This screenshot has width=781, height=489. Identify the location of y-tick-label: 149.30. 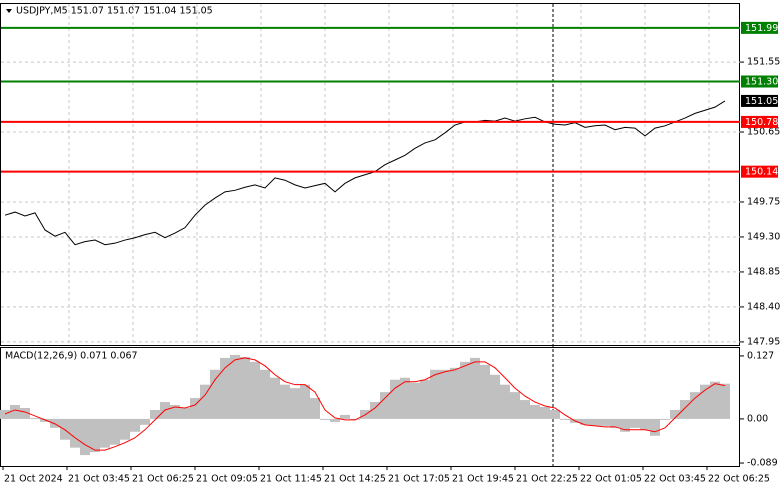
(763, 236).